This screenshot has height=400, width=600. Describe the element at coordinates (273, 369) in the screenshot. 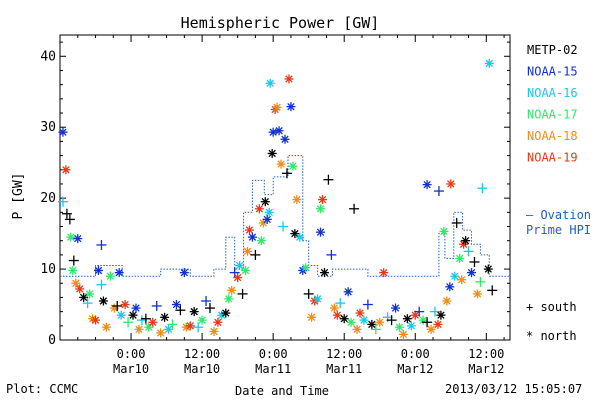

I see `x-tick-date-label: Mar11` at that location.